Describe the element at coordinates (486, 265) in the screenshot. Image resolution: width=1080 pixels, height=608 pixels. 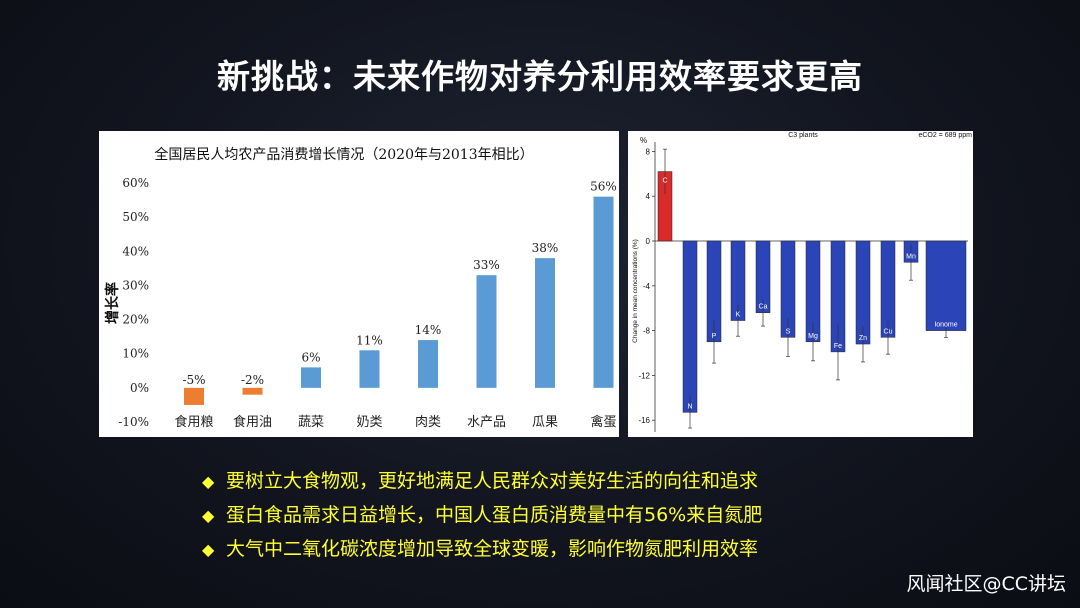
I see `data-label: 33%` at that location.